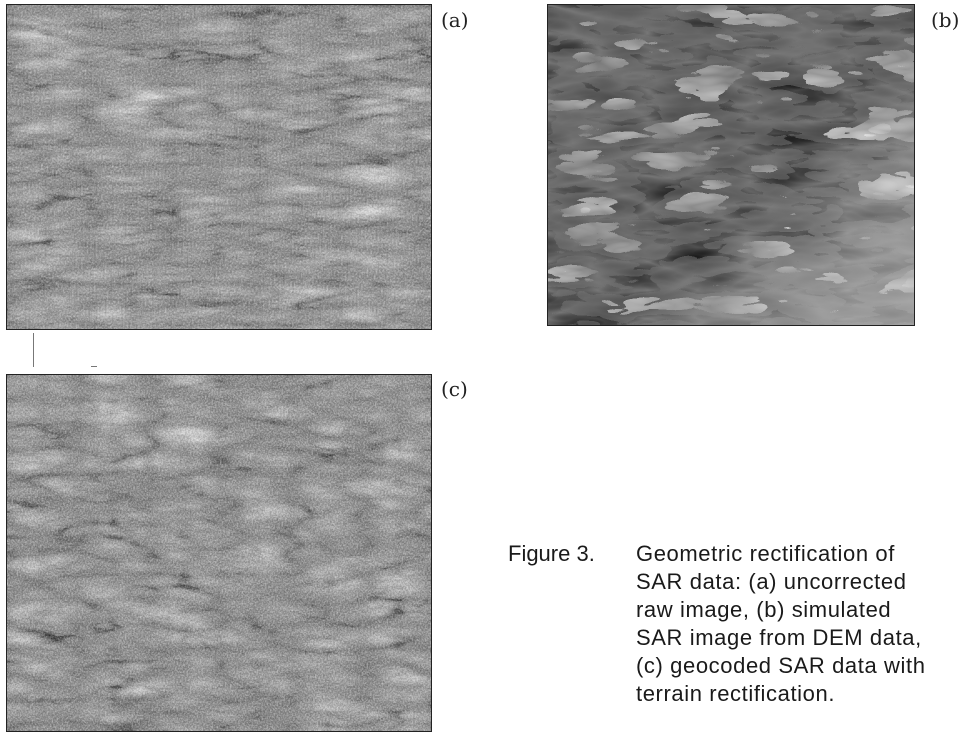 The height and width of the screenshot is (732, 969). I want to click on caption-line: (c) geocoded SAR data with, so click(781, 665).